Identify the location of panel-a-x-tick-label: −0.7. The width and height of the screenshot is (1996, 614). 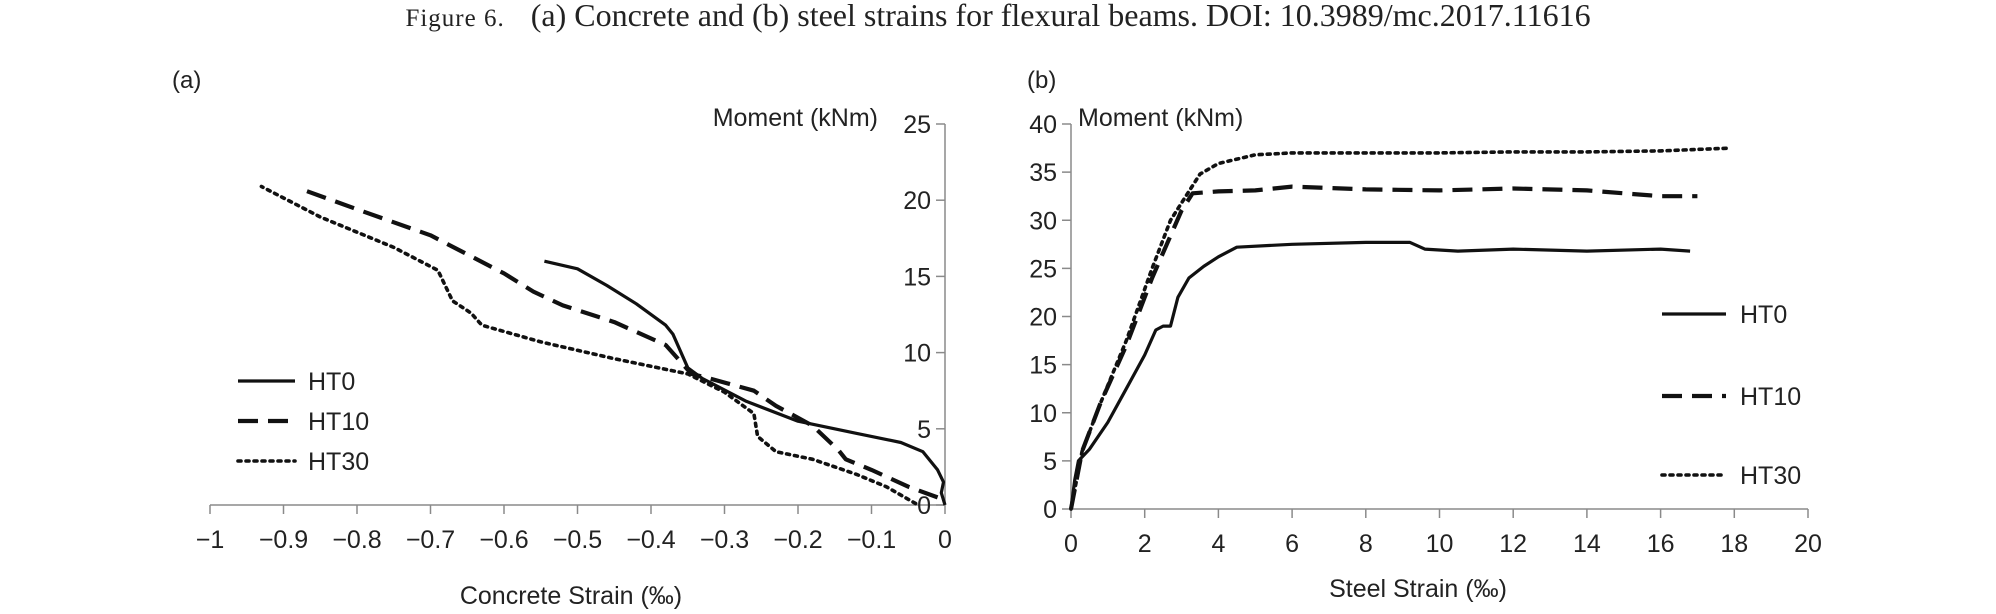
(430, 540).